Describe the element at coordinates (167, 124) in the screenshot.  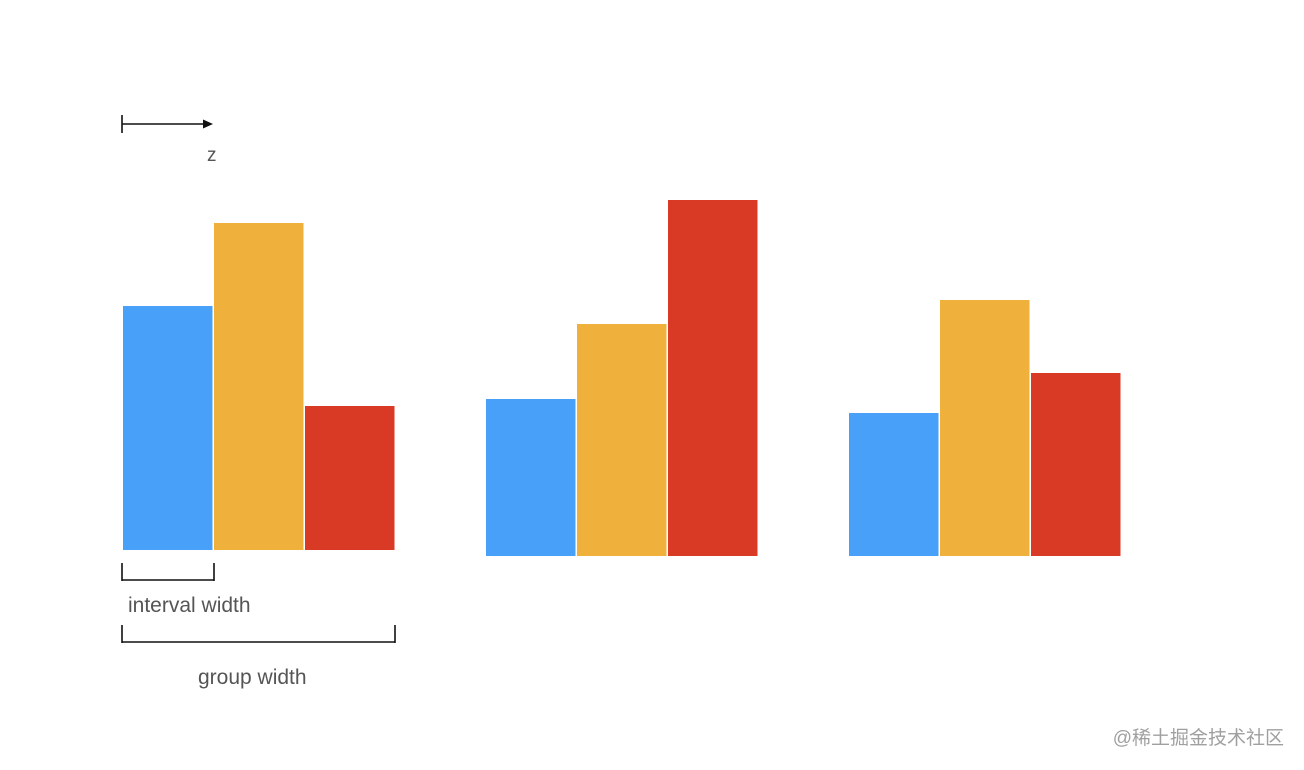
I see `z-direction-arrow` at that location.